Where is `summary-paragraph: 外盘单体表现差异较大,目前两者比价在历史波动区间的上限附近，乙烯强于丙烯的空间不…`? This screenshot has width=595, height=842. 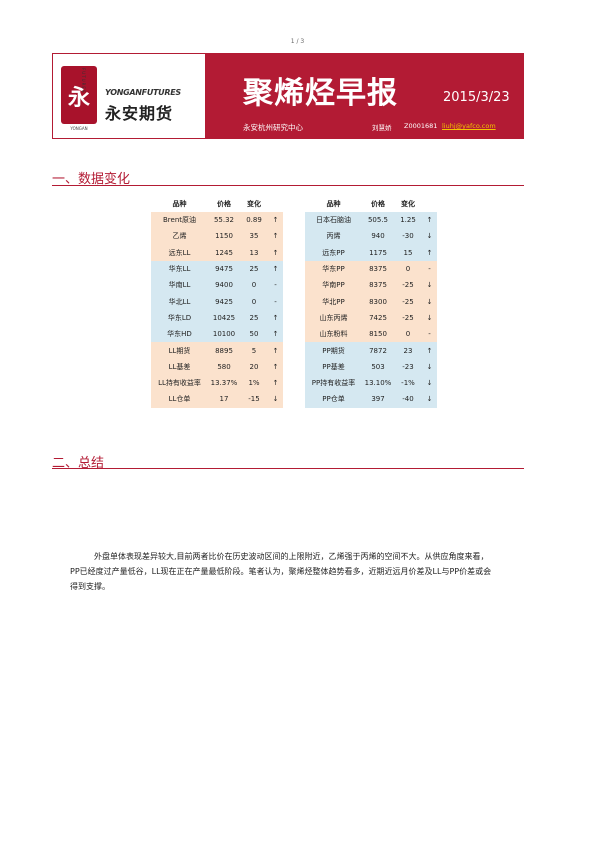 summary-paragraph: 外盘单体表现差异较大,目前两者比价在历史波动区间的上限附近，乙烯强于丙烯的空间不… is located at coordinates (281, 571).